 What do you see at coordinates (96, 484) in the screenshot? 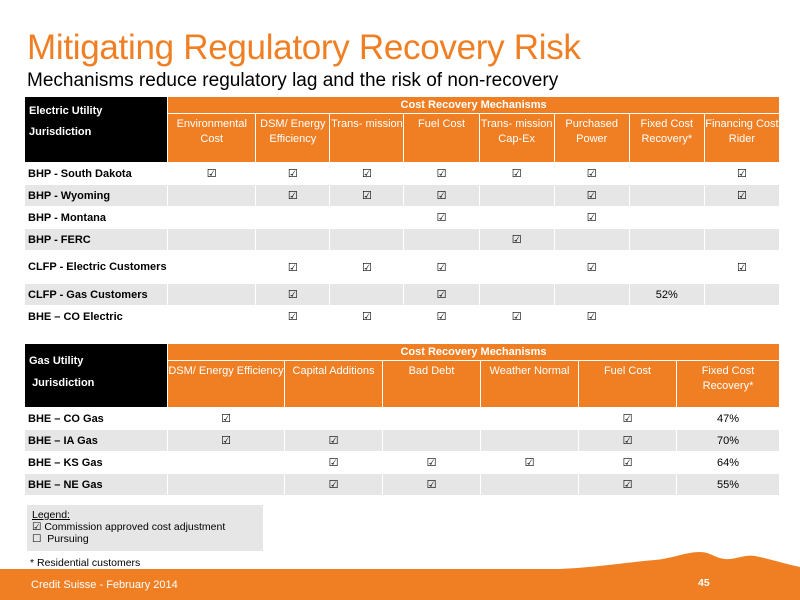
I see `gas-row-name: BHE – NE Gas` at bounding box center [96, 484].